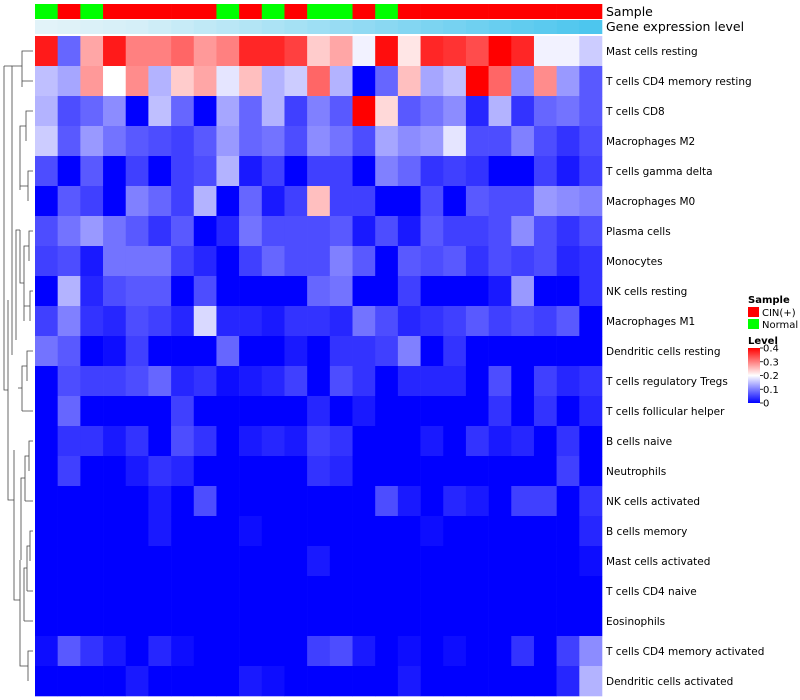 The height and width of the screenshot is (700, 800). Describe the element at coordinates (651, 592) in the screenshot. I see `row-label: T cells CD4 naive` at that location.